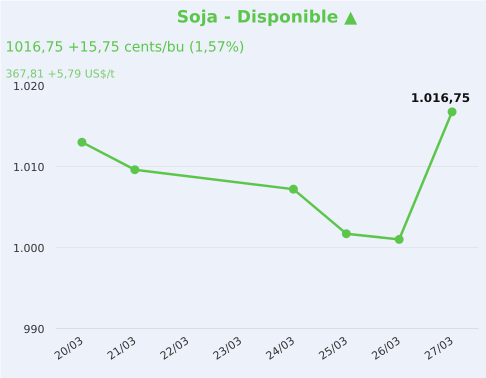  What do you see at coordinates (29, 167) in the screenshot?
I see `y-tick-label: 1.010` at bounding box center [29, 167].